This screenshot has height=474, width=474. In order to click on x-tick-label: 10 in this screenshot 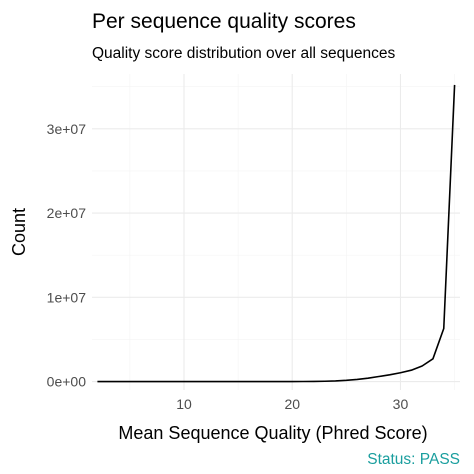, I will do `click(184, 404)`.